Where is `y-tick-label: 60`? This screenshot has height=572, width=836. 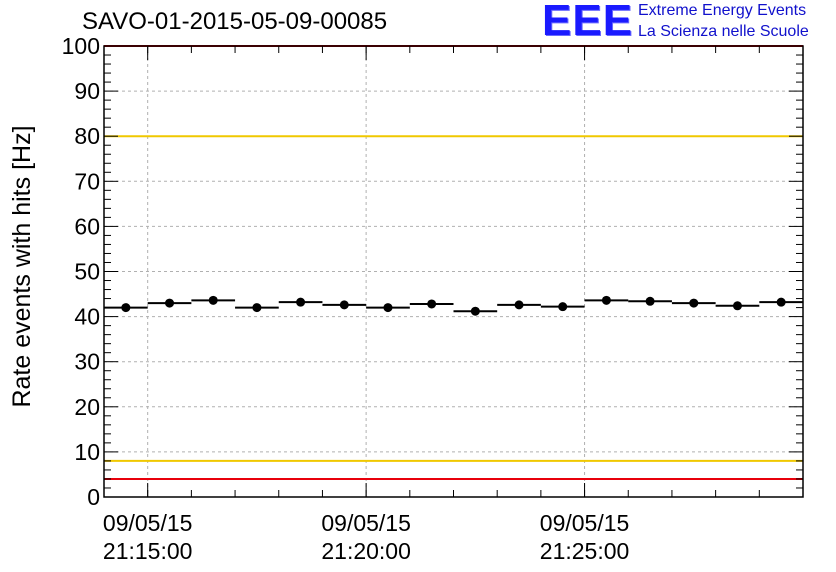 y-tick-label: 60 is located at coordinates (87, 226).